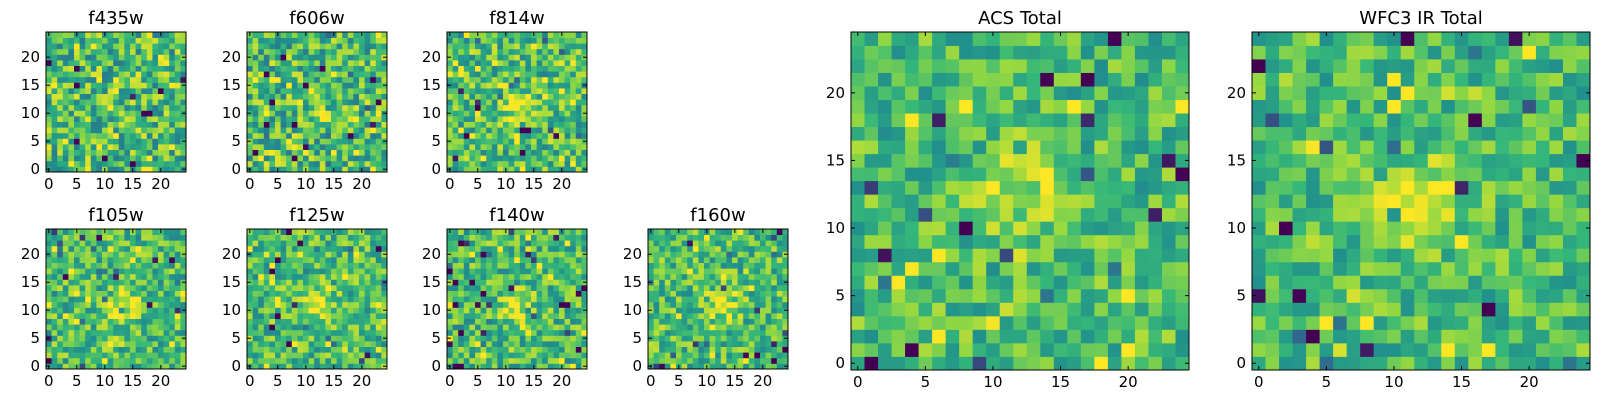  I want to click on y-tick-label: 20, so click(30, 254).